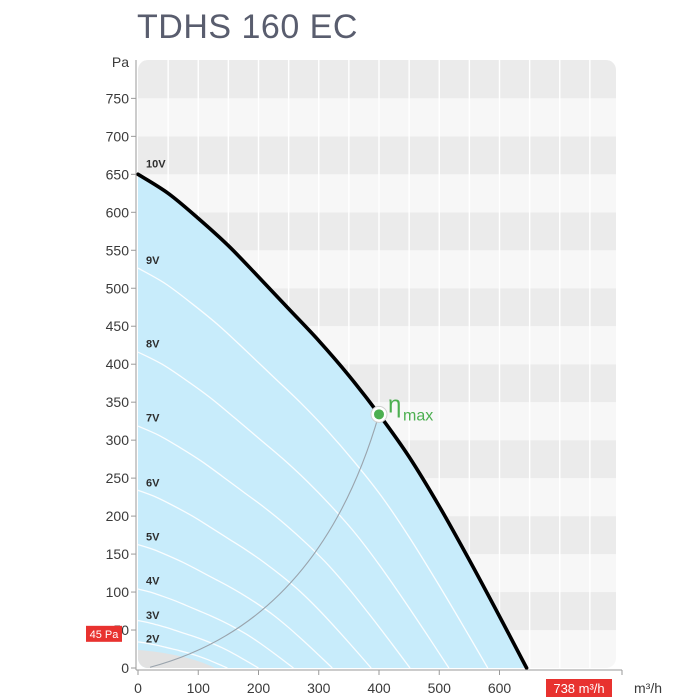 The width and height of the screenshot is (700, 700). I want to click on y-tick-label: 400, so click(118, 364).